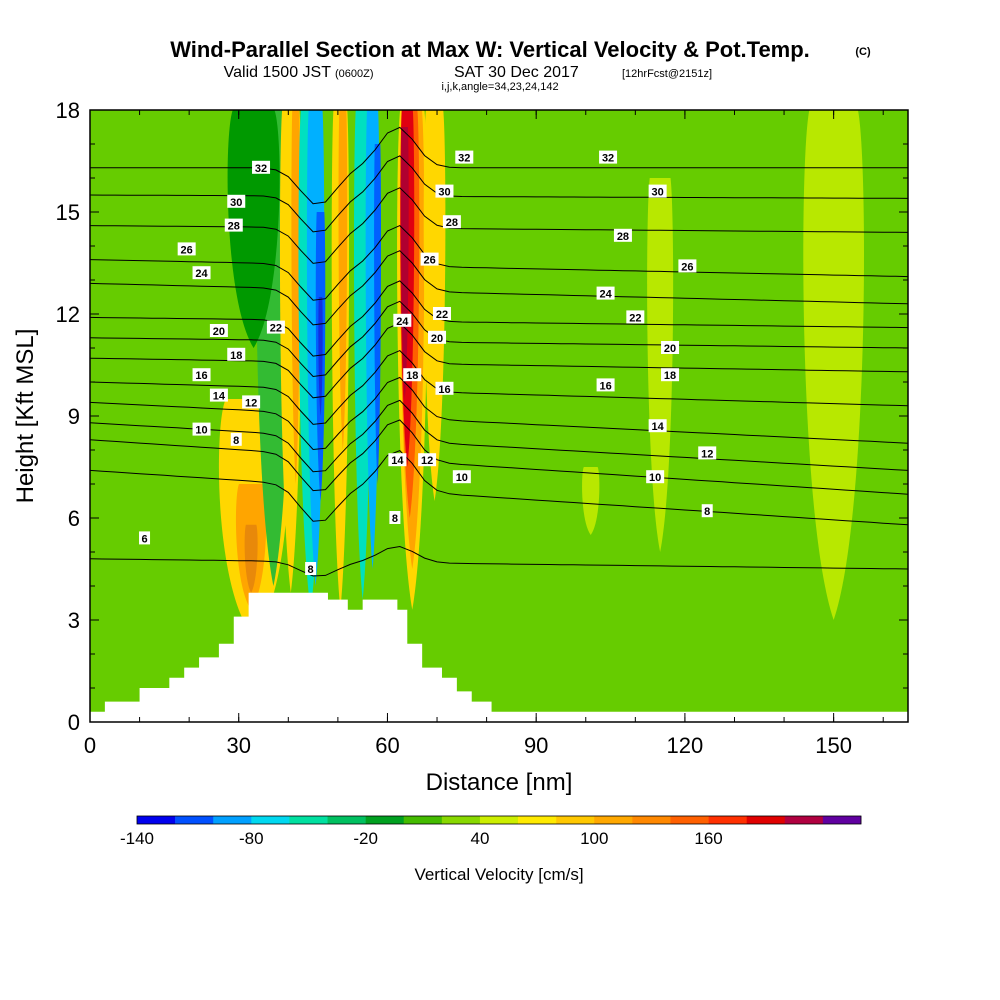  I want to click on chart-title-mark: (C), so click(863, 52).